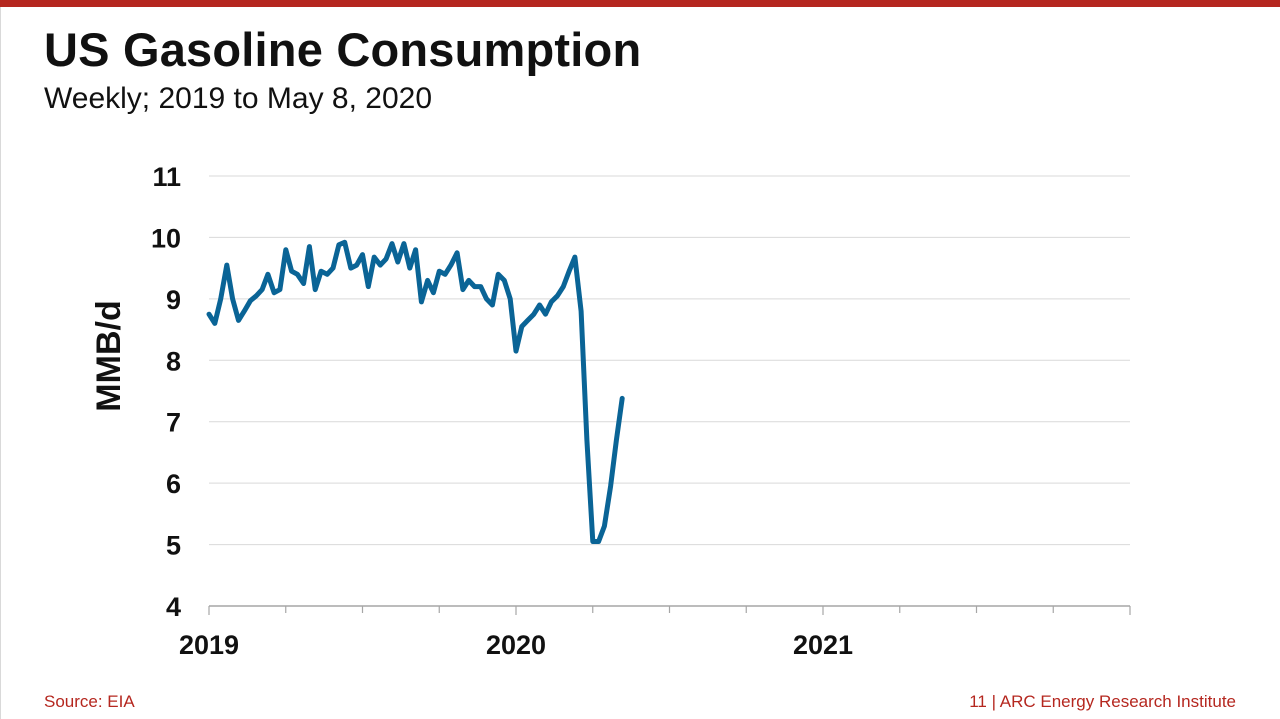 This screenshot has width=1280, height=719. I want to click on y-tick-label: 11, so click(166, 177).